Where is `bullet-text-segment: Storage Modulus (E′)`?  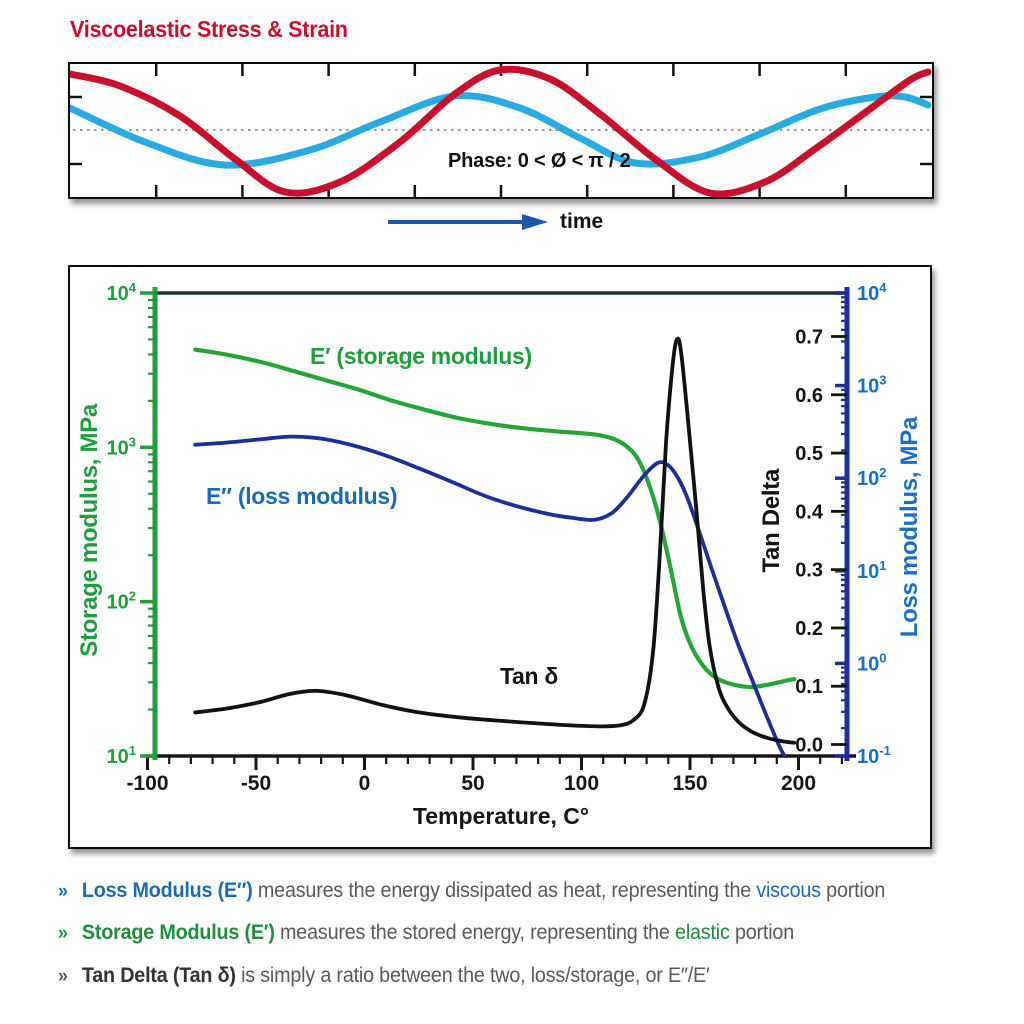 bullet-text-segment: Storage Modulus (E′) is located at coordinates (181, 932).